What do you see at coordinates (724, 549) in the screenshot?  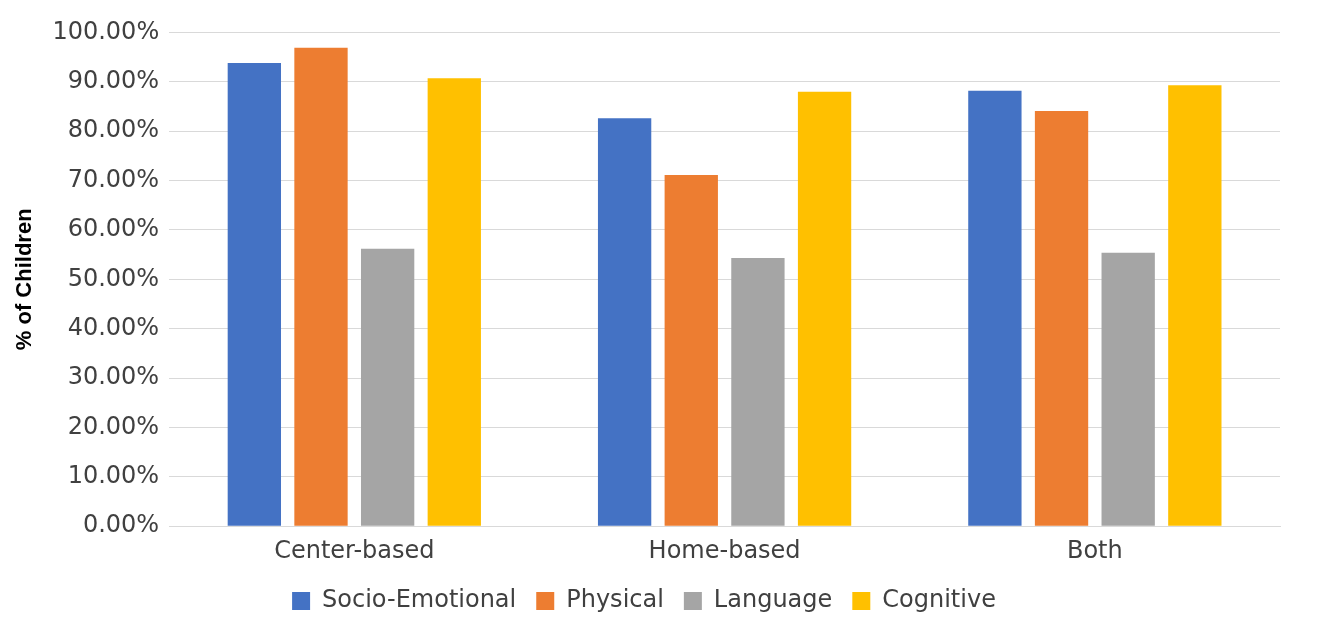 I see `x-tick-label: Home-based` at bounding box center [724, 549].